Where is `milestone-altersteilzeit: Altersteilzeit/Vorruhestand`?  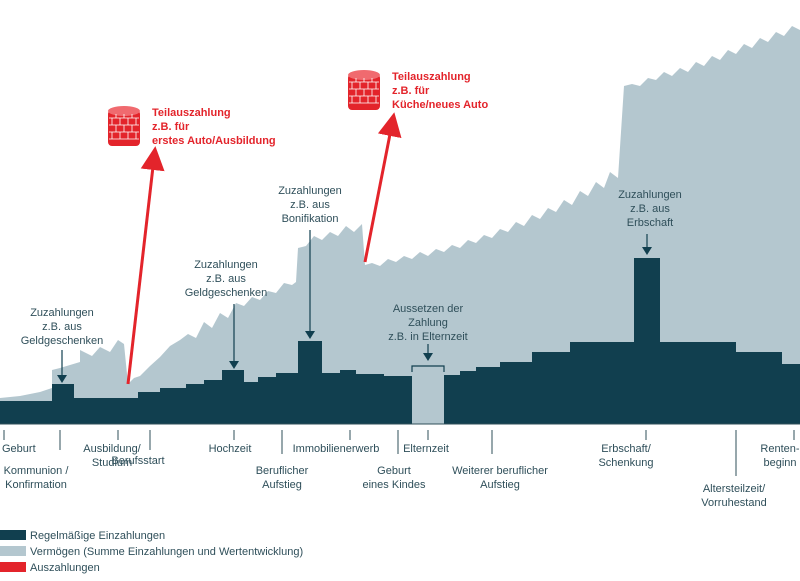
milestone-altersteilzeit: Altersteilzeit/Vorruhestand is located at coordinates (733, 496).